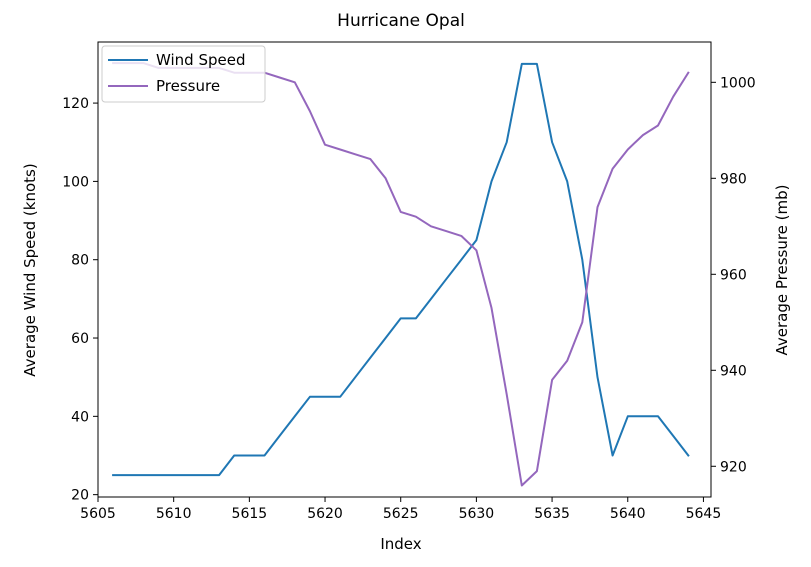 This screenshot has width=811, height=567. Describe the element at coordinates (733, 467) in the screenshot. I see `right-y-tick-label: 920` at that location.